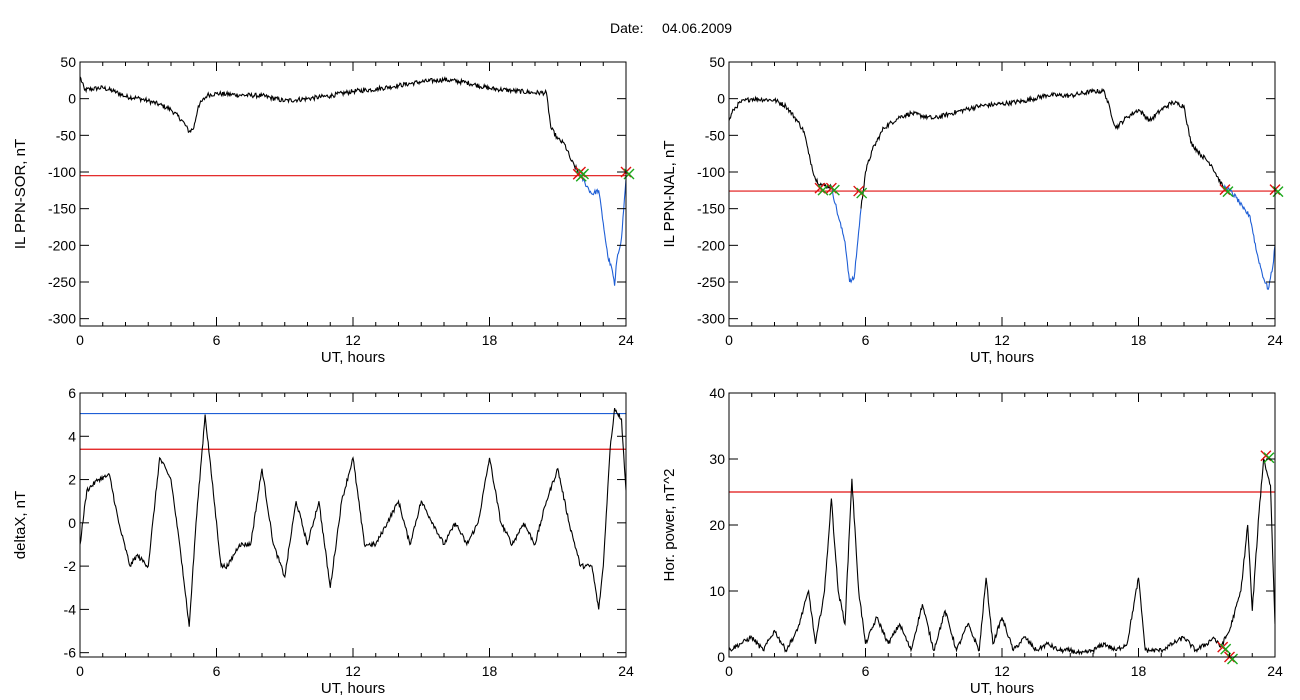  Describe the element at coordinates (72, 480) in the screenshot. I see `y-tick-label: 2` at that location.